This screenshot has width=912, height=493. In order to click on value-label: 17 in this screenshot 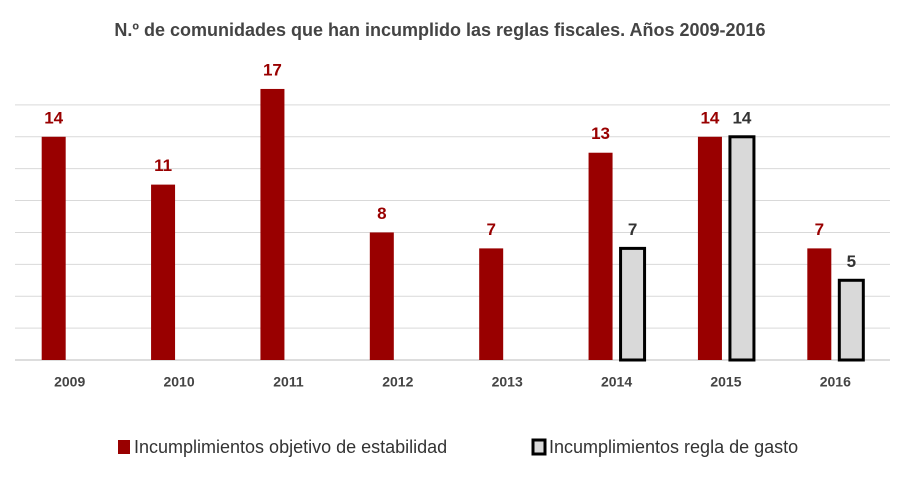, I will do `click(272, 69)`.